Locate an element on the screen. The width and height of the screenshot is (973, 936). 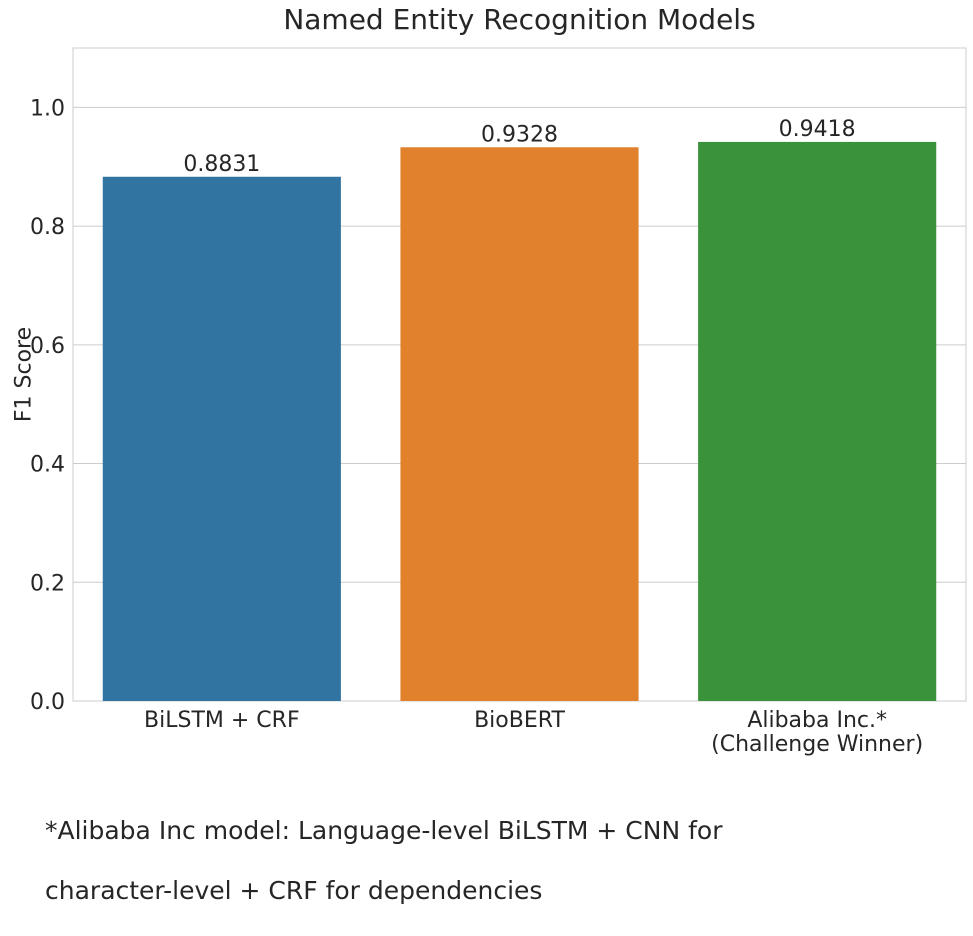
x-tick-label: BioBERT is located at coordinates (519, 720).